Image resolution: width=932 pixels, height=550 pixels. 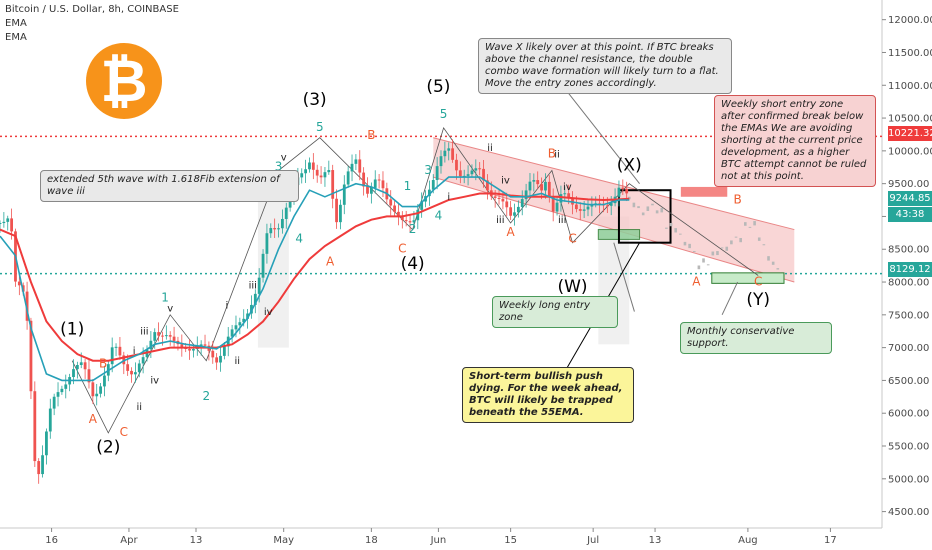 What do you see at coordinates (438, 540) in the screenshot?
I see `x-tick-label: Jun` at bounding box center [438, 540].